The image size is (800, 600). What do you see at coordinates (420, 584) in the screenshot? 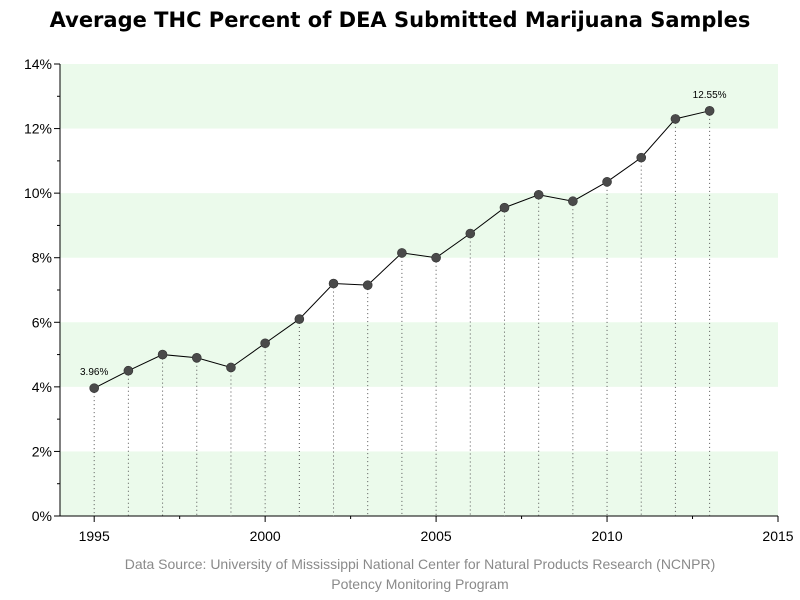
I see `data-source-line-2: Potency Monitoring Program` at bounding box center [420, 584].